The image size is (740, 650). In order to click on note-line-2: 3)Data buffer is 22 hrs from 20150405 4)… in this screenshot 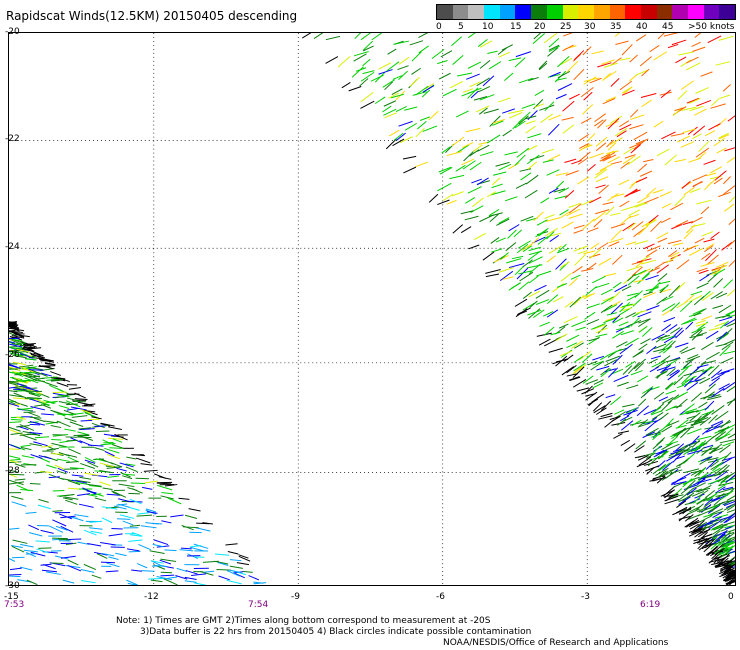, I will do `click(336, 632)`.